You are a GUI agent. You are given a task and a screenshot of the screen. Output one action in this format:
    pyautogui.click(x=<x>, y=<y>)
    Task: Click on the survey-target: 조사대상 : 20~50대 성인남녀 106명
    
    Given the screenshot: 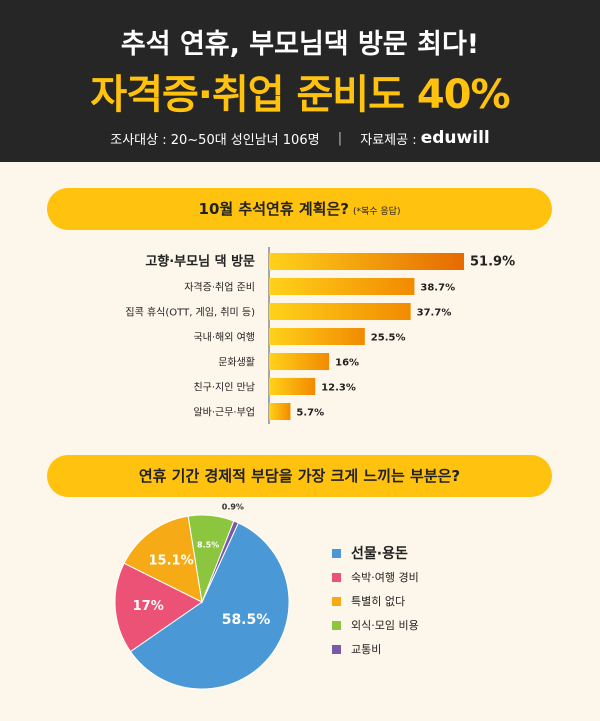 What is the action you would take?
    pyautogui.click(x=215, y=140)
    